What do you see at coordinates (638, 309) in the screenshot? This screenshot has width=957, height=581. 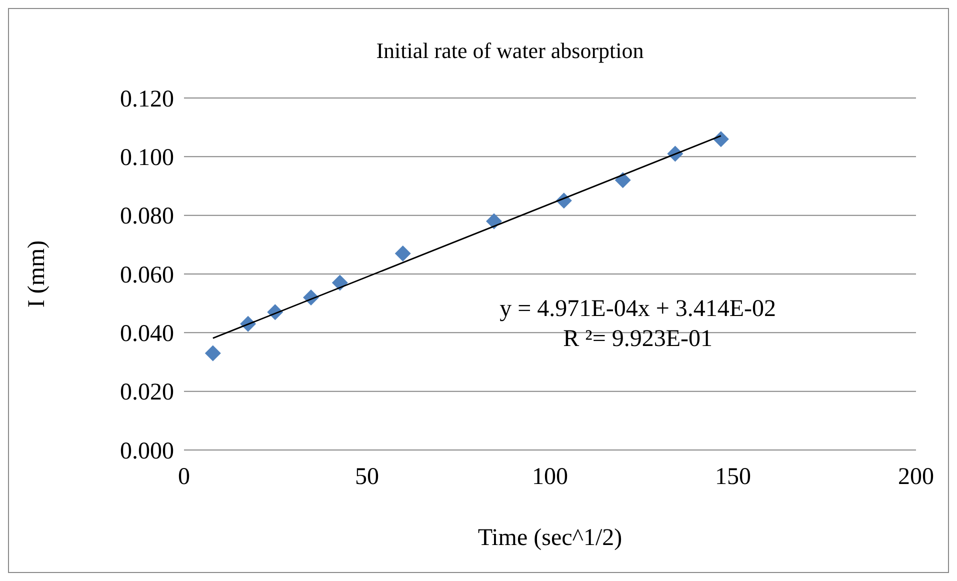 I see `annotation: y = 4.971E-04x + 3.414E-02` at bounding box center [638, 309].